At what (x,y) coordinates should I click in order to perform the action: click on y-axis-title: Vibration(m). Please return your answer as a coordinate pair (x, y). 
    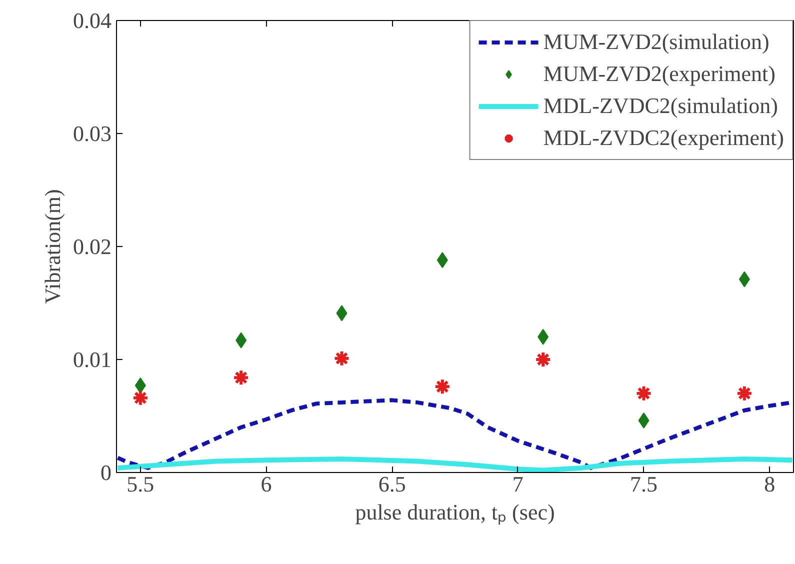
    Looking at the image, I should click on (52, 246).